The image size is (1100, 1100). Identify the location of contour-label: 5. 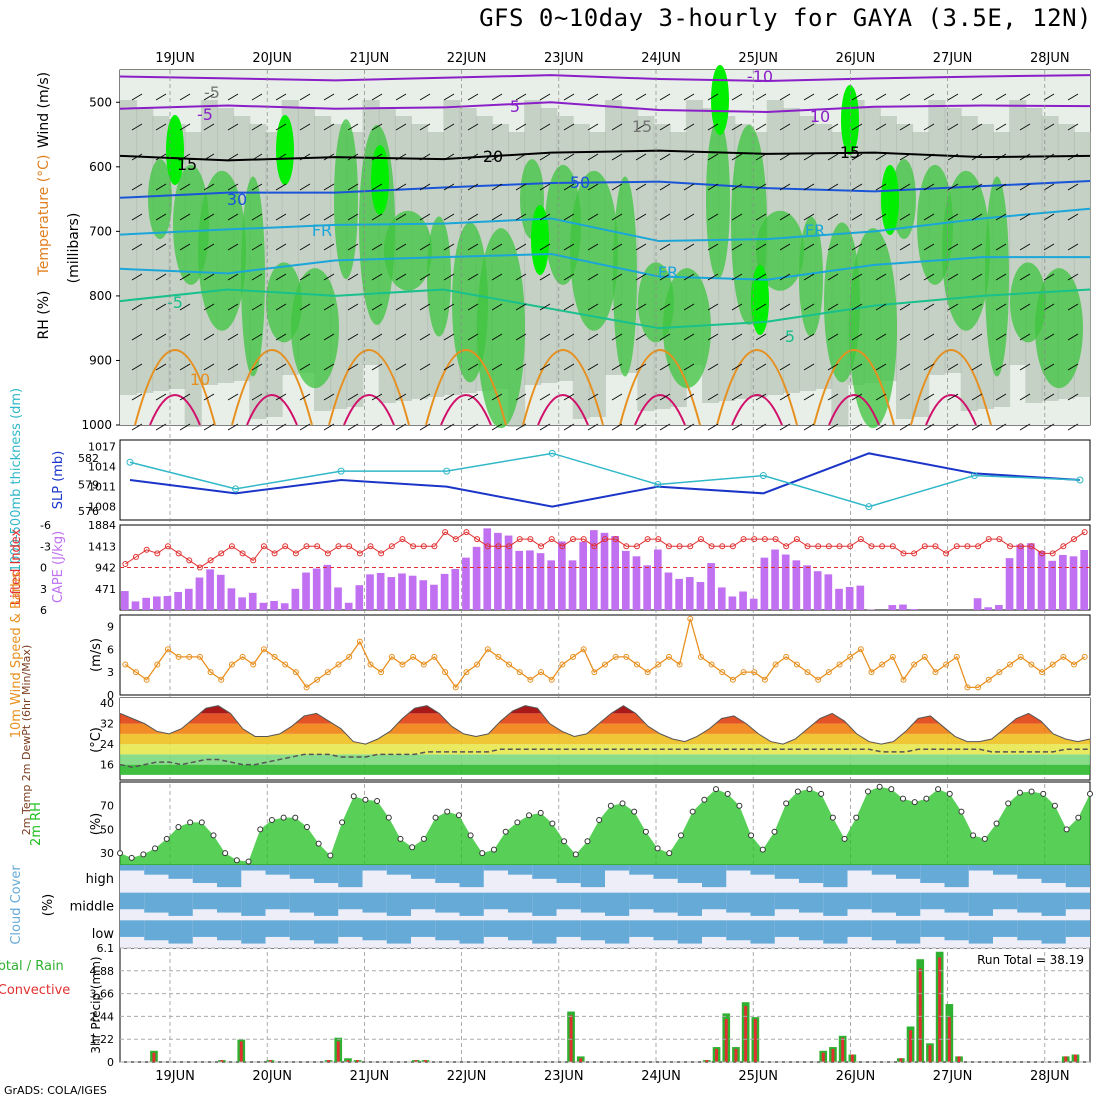
(515, 106).